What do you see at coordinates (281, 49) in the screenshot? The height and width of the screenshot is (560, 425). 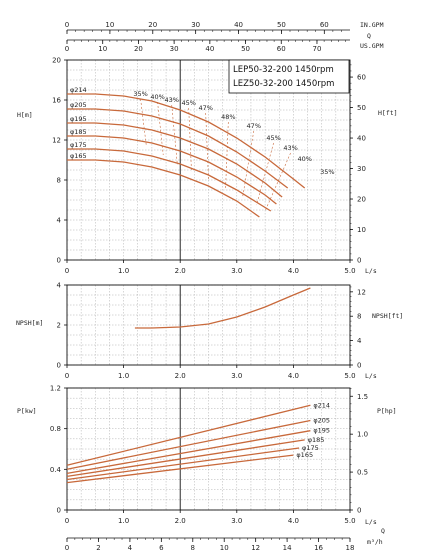 I see `top-axis-us-gpm-tick-label: 60` at bounding box center [281, 49].